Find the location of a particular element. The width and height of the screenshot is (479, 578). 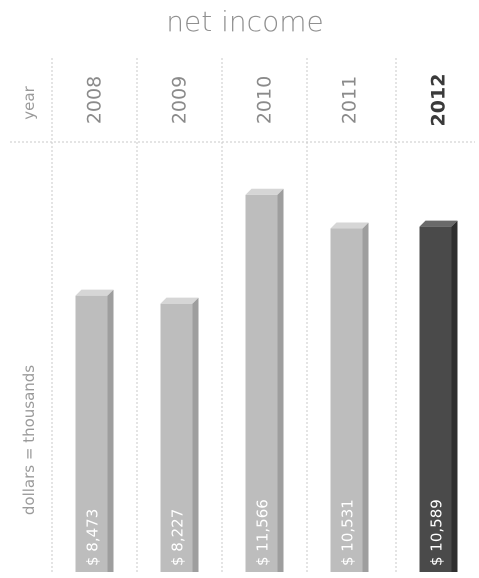

bar-2012 is located at coordinates (438, 396).